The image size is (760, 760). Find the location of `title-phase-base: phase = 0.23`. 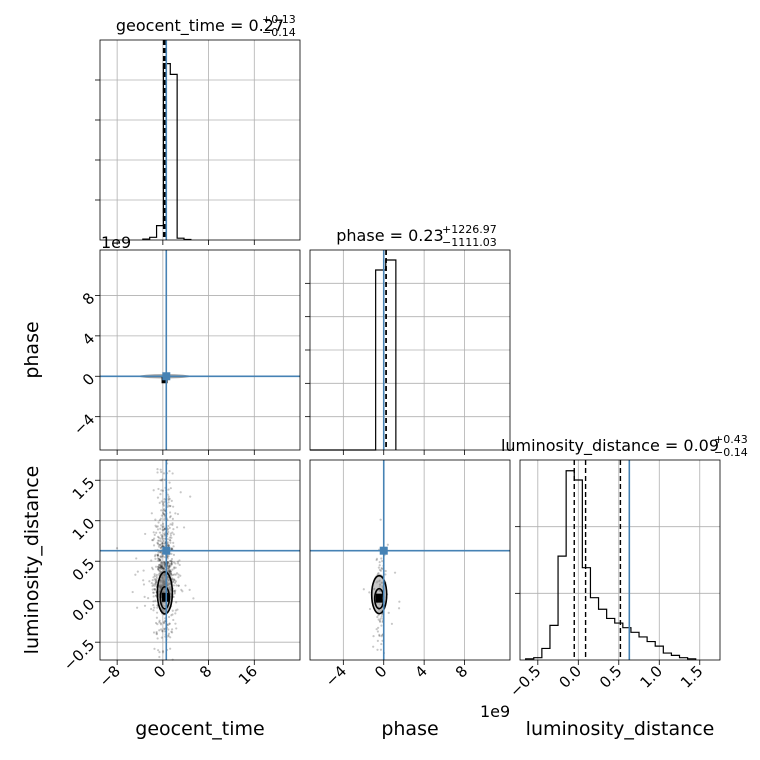

title-phase-base: phase = 0.23 is located at coordinates (389, 235).